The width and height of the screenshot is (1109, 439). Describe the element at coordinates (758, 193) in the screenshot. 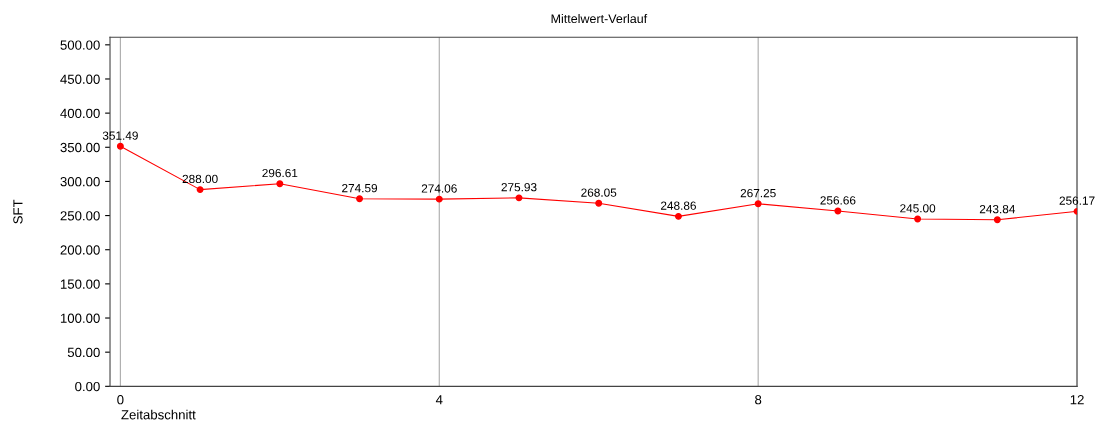

I see `data-label: 267.25` at that location.